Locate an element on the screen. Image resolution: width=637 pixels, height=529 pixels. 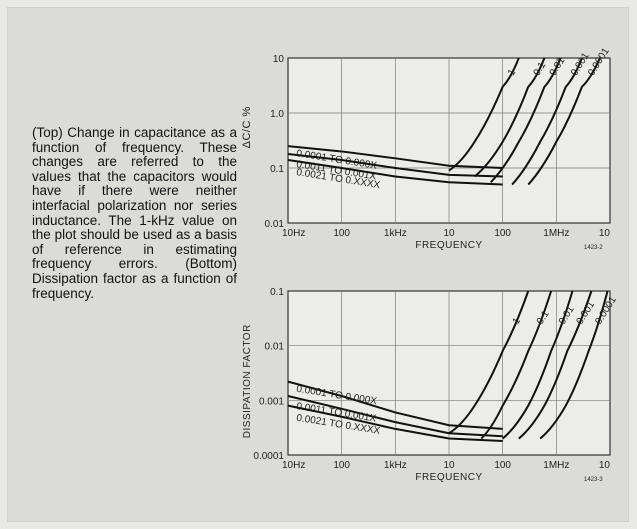
figure-code: 1423-3 is located at coordinates (593, 480).